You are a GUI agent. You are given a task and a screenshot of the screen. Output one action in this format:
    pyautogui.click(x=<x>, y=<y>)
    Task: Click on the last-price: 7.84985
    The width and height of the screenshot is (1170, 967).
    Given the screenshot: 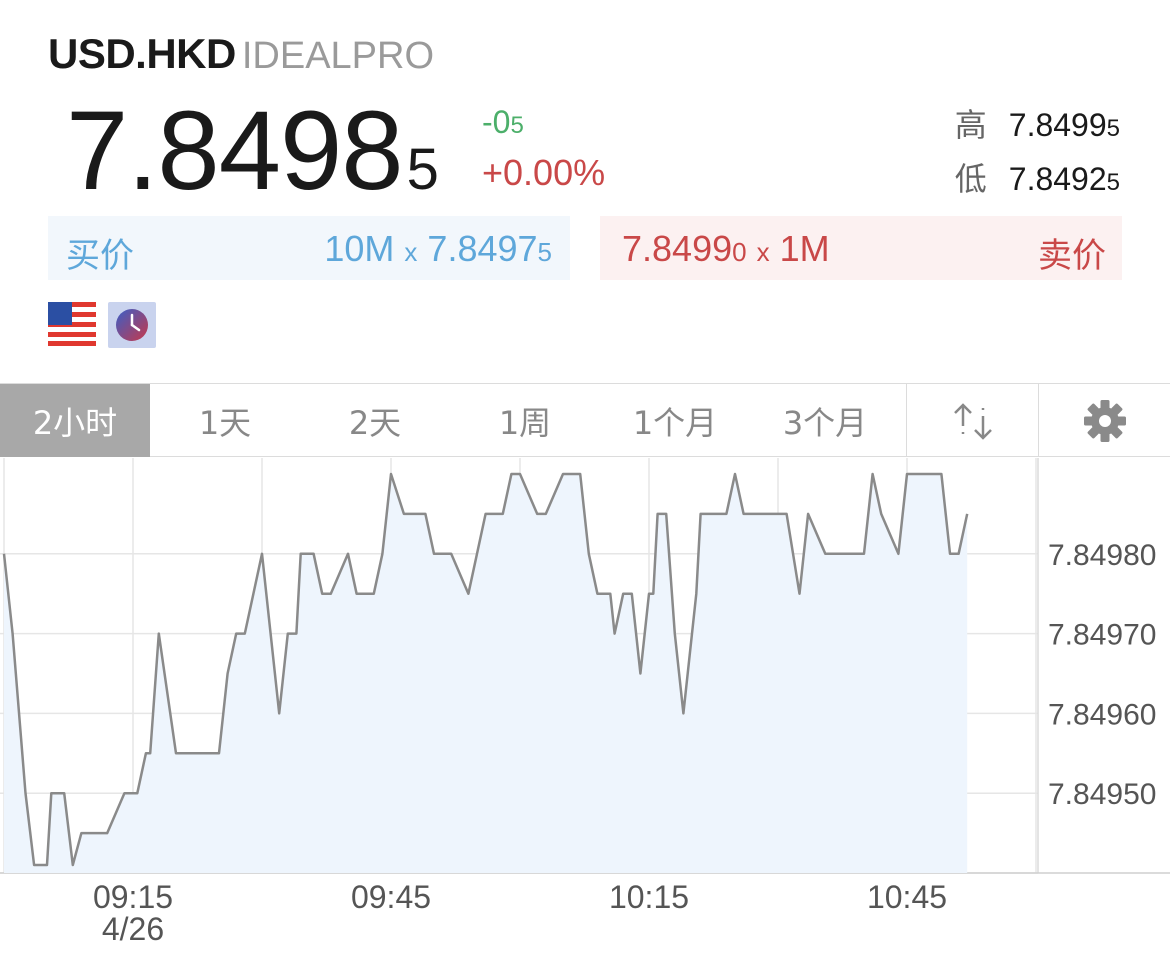 What is the action you would take?
    pyautogui.click(x=252, y=150)
    